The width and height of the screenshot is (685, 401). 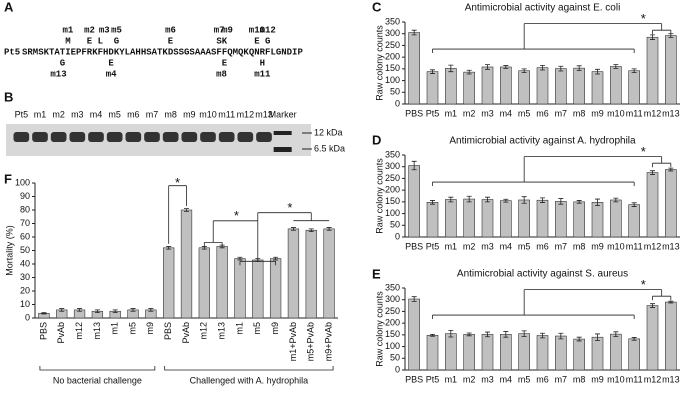 What do you see at coordinates (328, 341) in the screenshot?
I see `x-tick-label: m9+PvAb` at bounding box center [328, 341].